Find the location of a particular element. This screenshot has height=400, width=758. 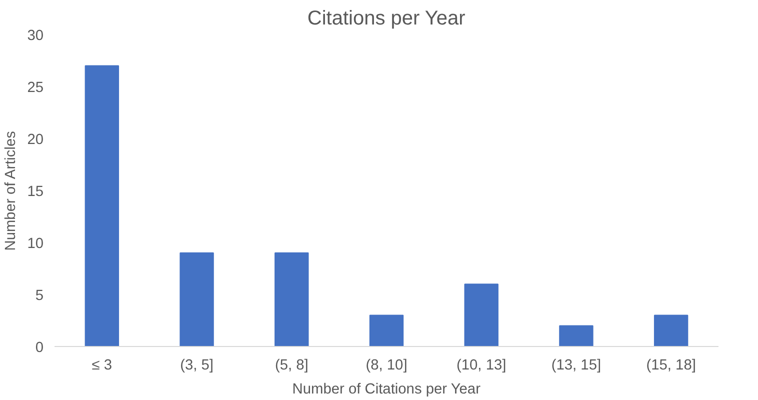

y-tick-label: 5 is located at coordinates (39, 296).